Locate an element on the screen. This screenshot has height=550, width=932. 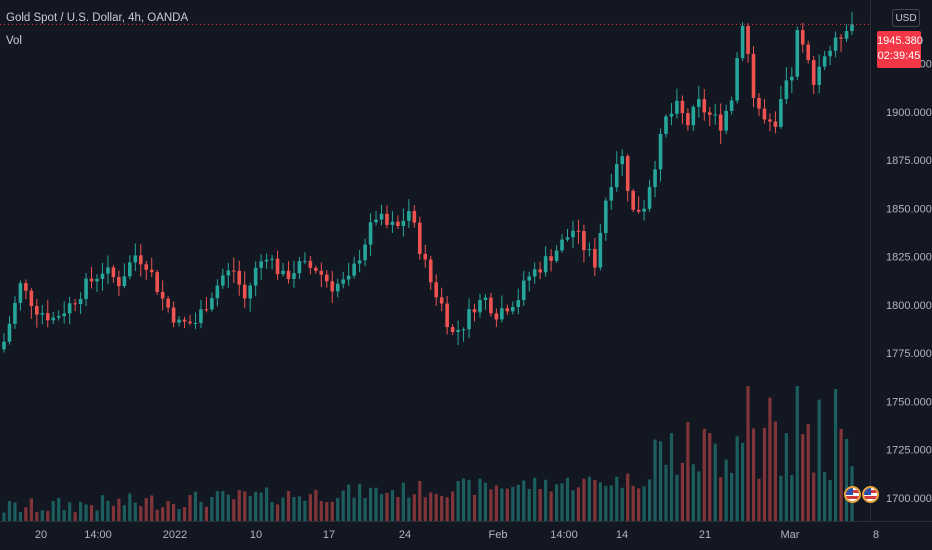
price-tick-label: 1875.000 is located at coordinates (909, 161).